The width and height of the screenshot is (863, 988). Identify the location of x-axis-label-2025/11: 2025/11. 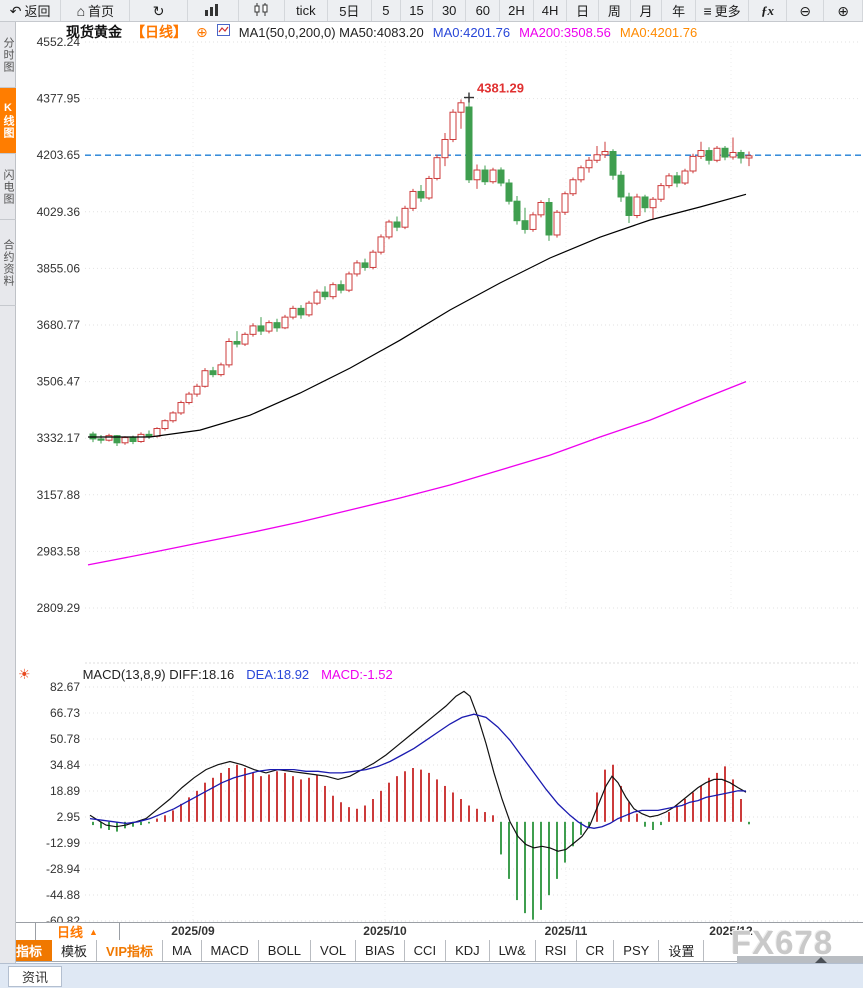
(566, 931).